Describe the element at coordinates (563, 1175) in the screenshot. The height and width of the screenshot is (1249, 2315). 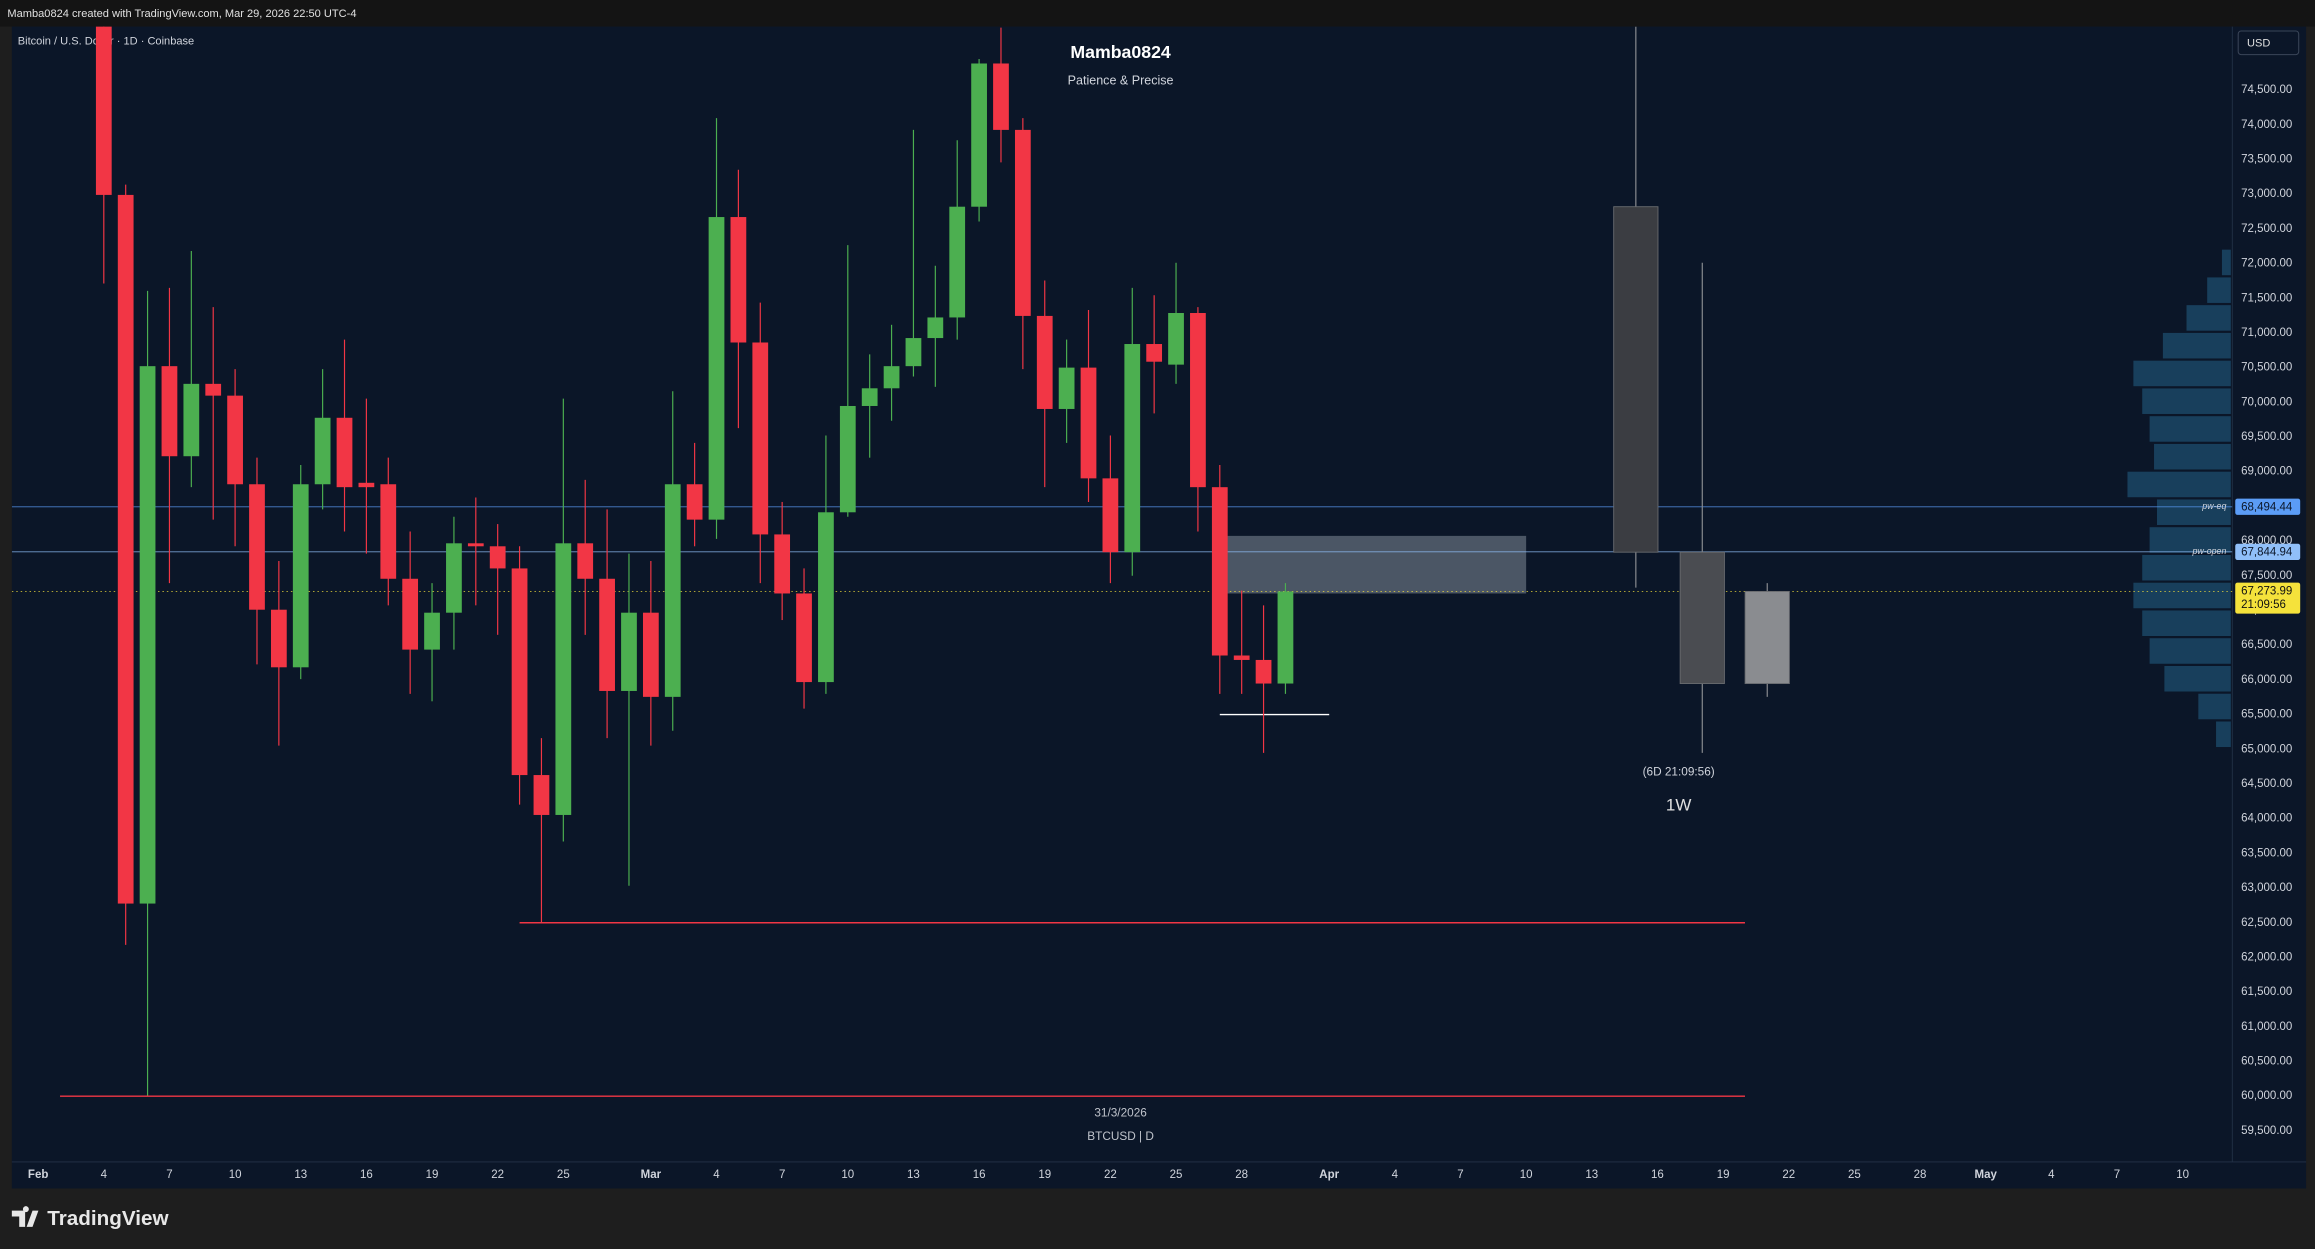
I see `x-tick-label: 25` at that location.